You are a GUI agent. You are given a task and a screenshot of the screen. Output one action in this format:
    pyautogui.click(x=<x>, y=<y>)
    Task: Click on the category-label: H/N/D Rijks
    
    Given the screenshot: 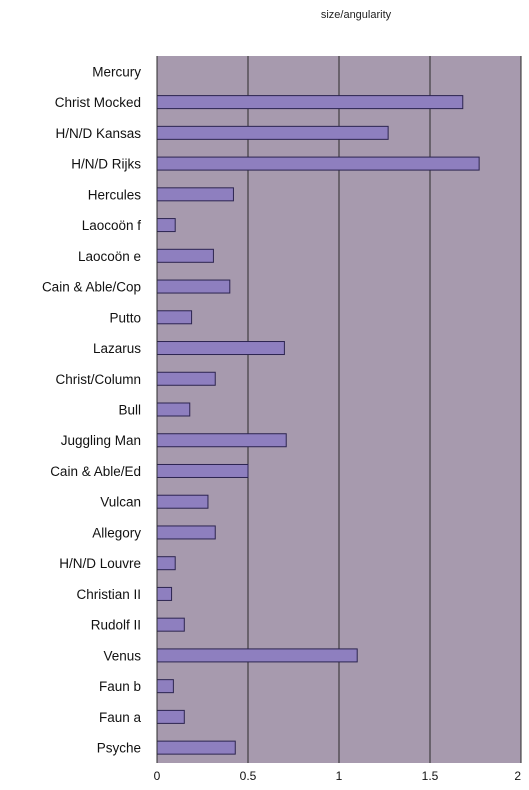 What is the action you would take?
    pyautogui.click(x=106, y=164)
    